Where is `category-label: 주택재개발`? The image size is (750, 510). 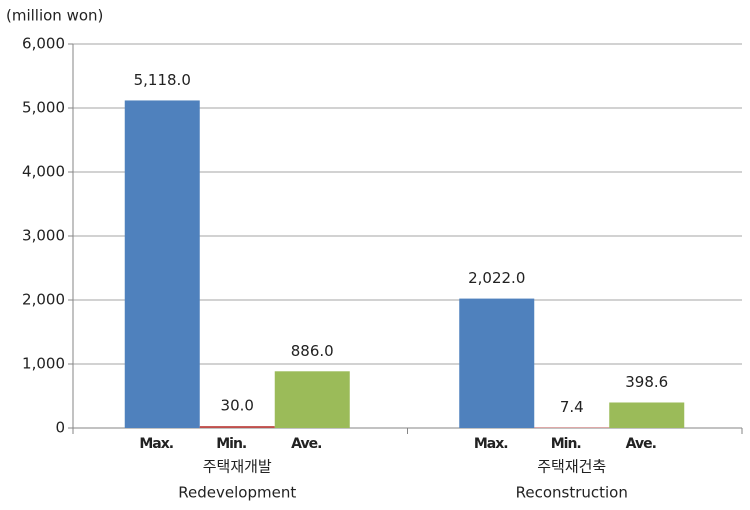
category-label: 주택재개발 is located at coordinates (237, 467).